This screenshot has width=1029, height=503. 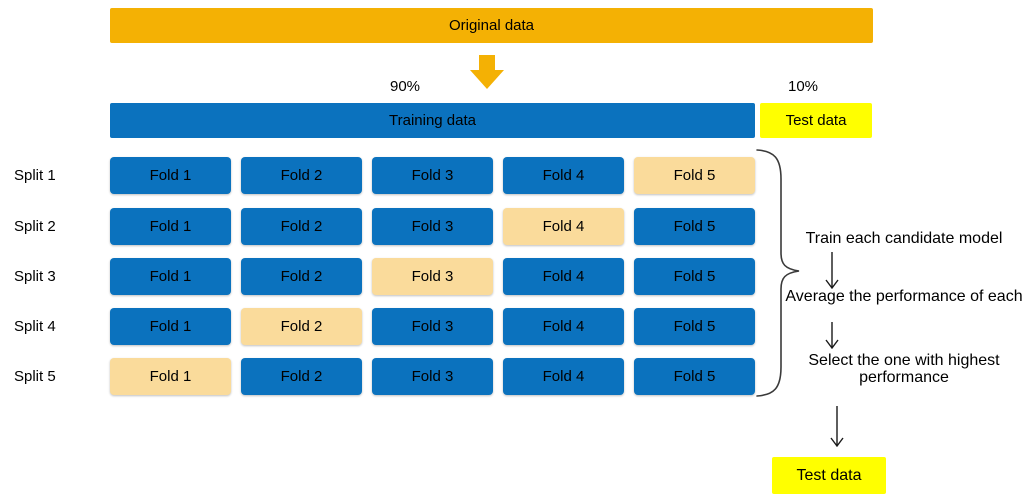 I want to click on fold-box-holdout: Fold 4, so click(x=563, y=226).